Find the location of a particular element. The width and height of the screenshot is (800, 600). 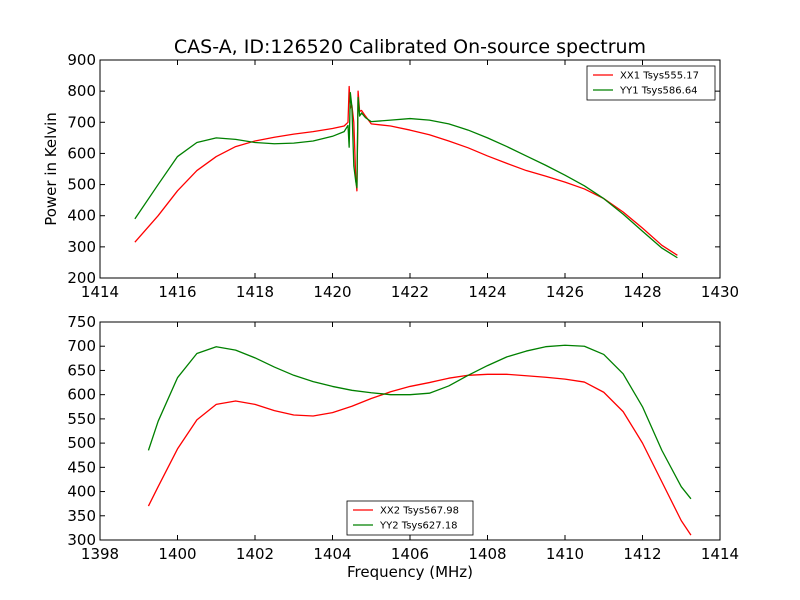

y-tick-label: 800 is located at coordinates (81, 91).